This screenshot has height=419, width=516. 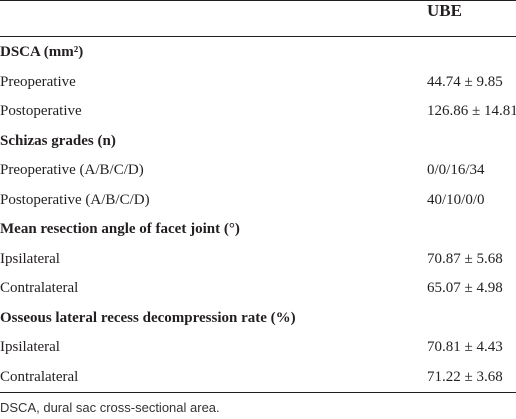 I want to click on row-value: 71.22 ± 3.68, so click(x=465, y=376).